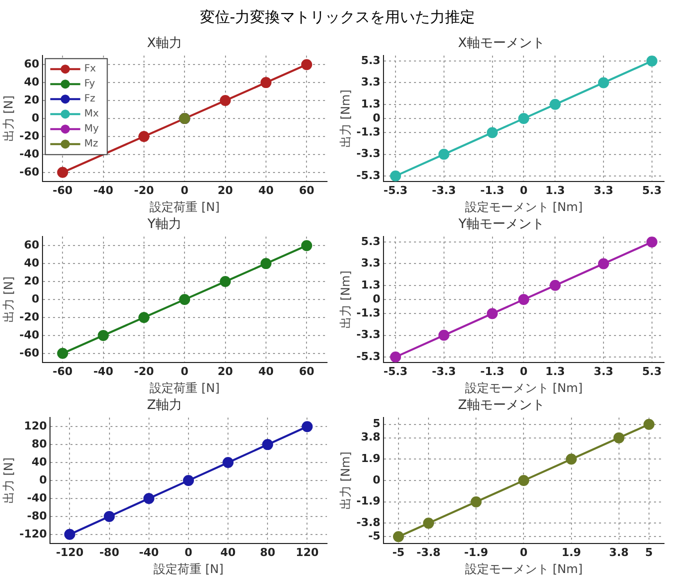 This screenshot has height=579, width=675. I want to click on x-tick-label: -3.8, so click(428, 552).